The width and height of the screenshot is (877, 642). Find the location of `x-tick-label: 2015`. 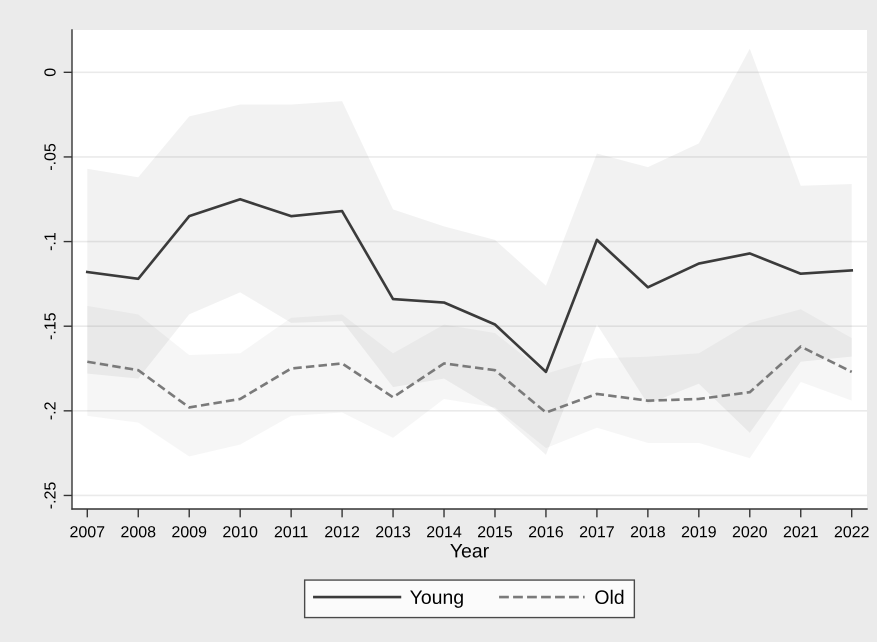

x-tick-label: 2015 is located at coordinates (495, 532).